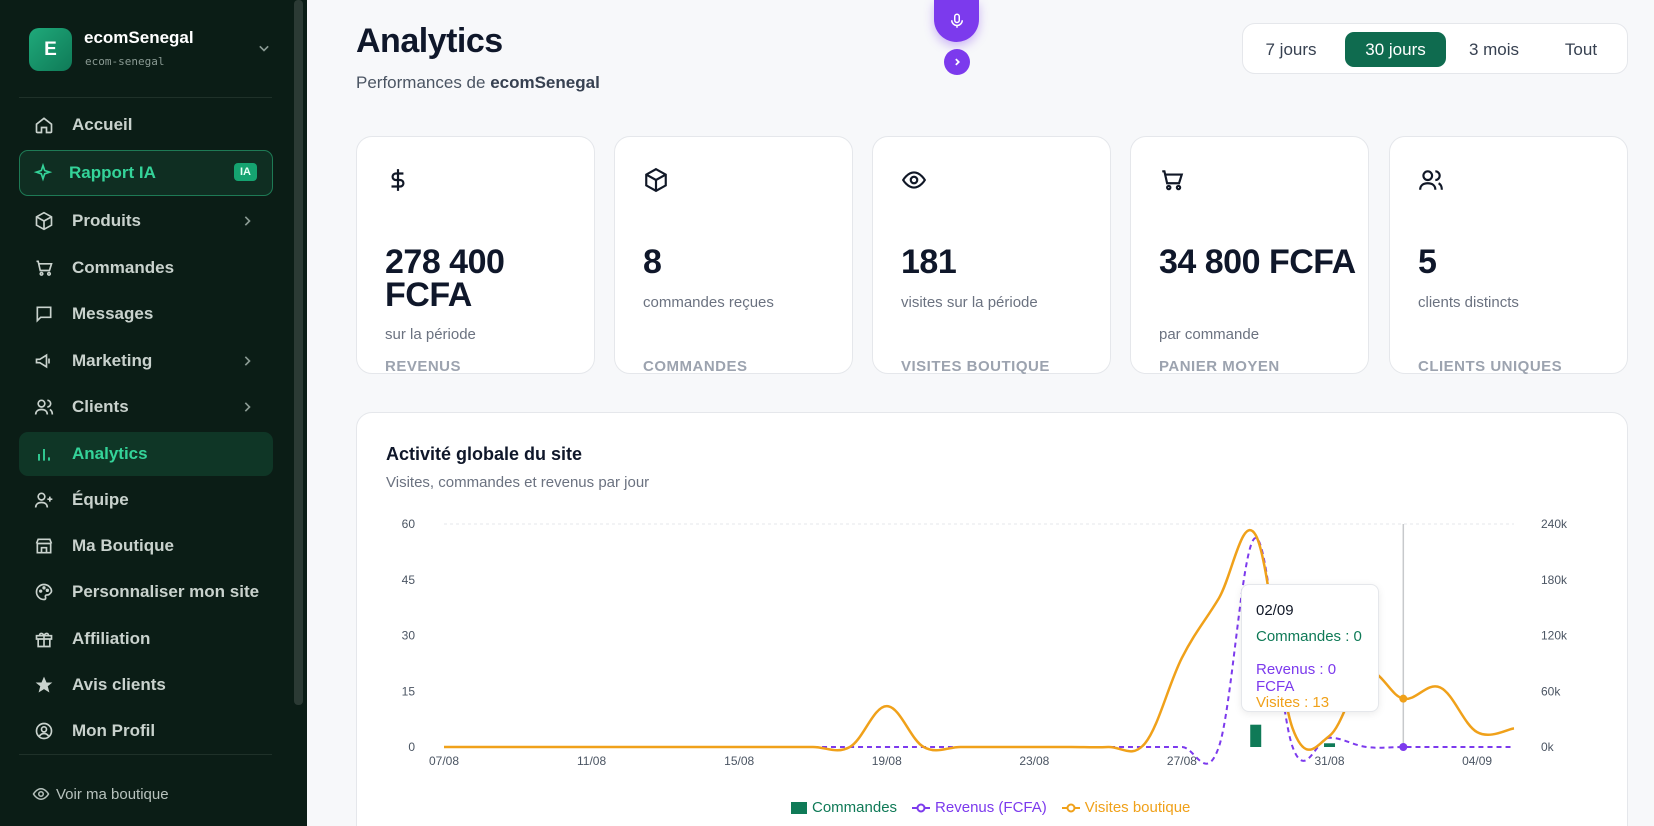 The image size is (1654, 826). What do you see at coordinates (146, 125) in the screenshot?
I see `sidebar-item-accueil: Accueil` at bounding box center [146, 125].